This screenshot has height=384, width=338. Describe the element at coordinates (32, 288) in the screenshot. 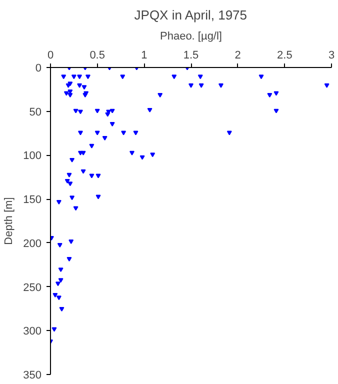

I see `y-tick-label: 250` at that location.